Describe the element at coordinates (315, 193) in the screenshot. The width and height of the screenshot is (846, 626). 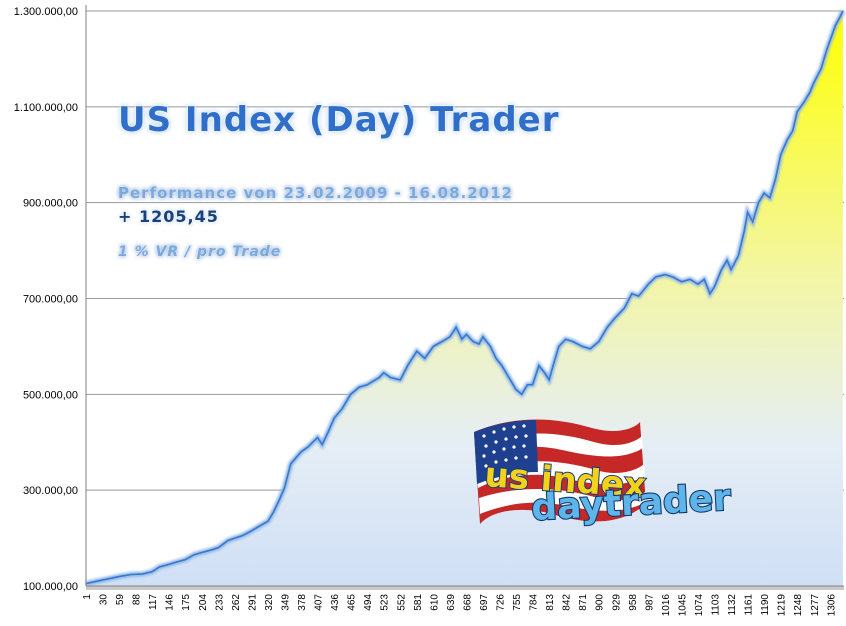
I see `chart-subtitle: Performance von 23.02.2009 - 16.08.2012` at that location.